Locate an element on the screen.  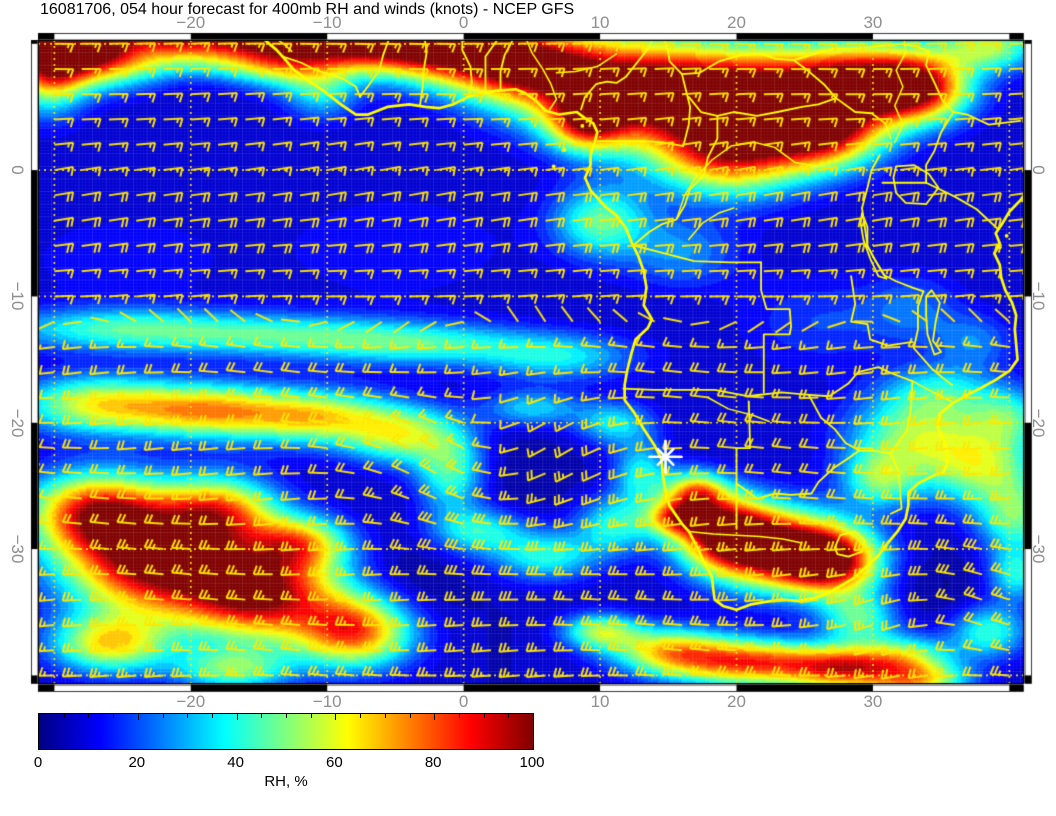
colorbar-tick-label: 80 is located at coordinates (433, 762).